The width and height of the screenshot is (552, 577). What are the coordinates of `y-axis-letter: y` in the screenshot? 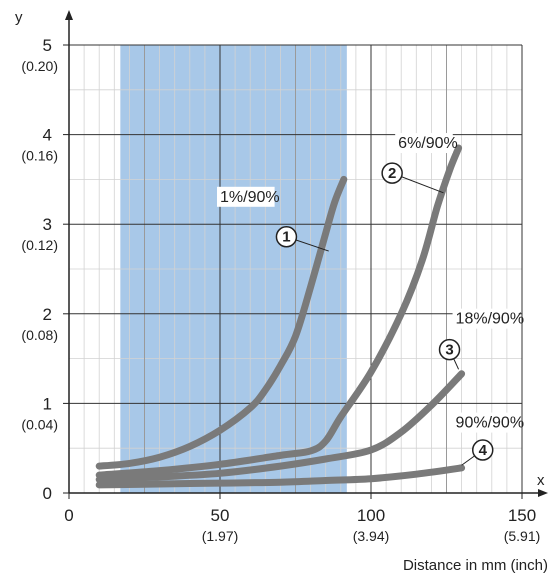 It's located at (19, 17).